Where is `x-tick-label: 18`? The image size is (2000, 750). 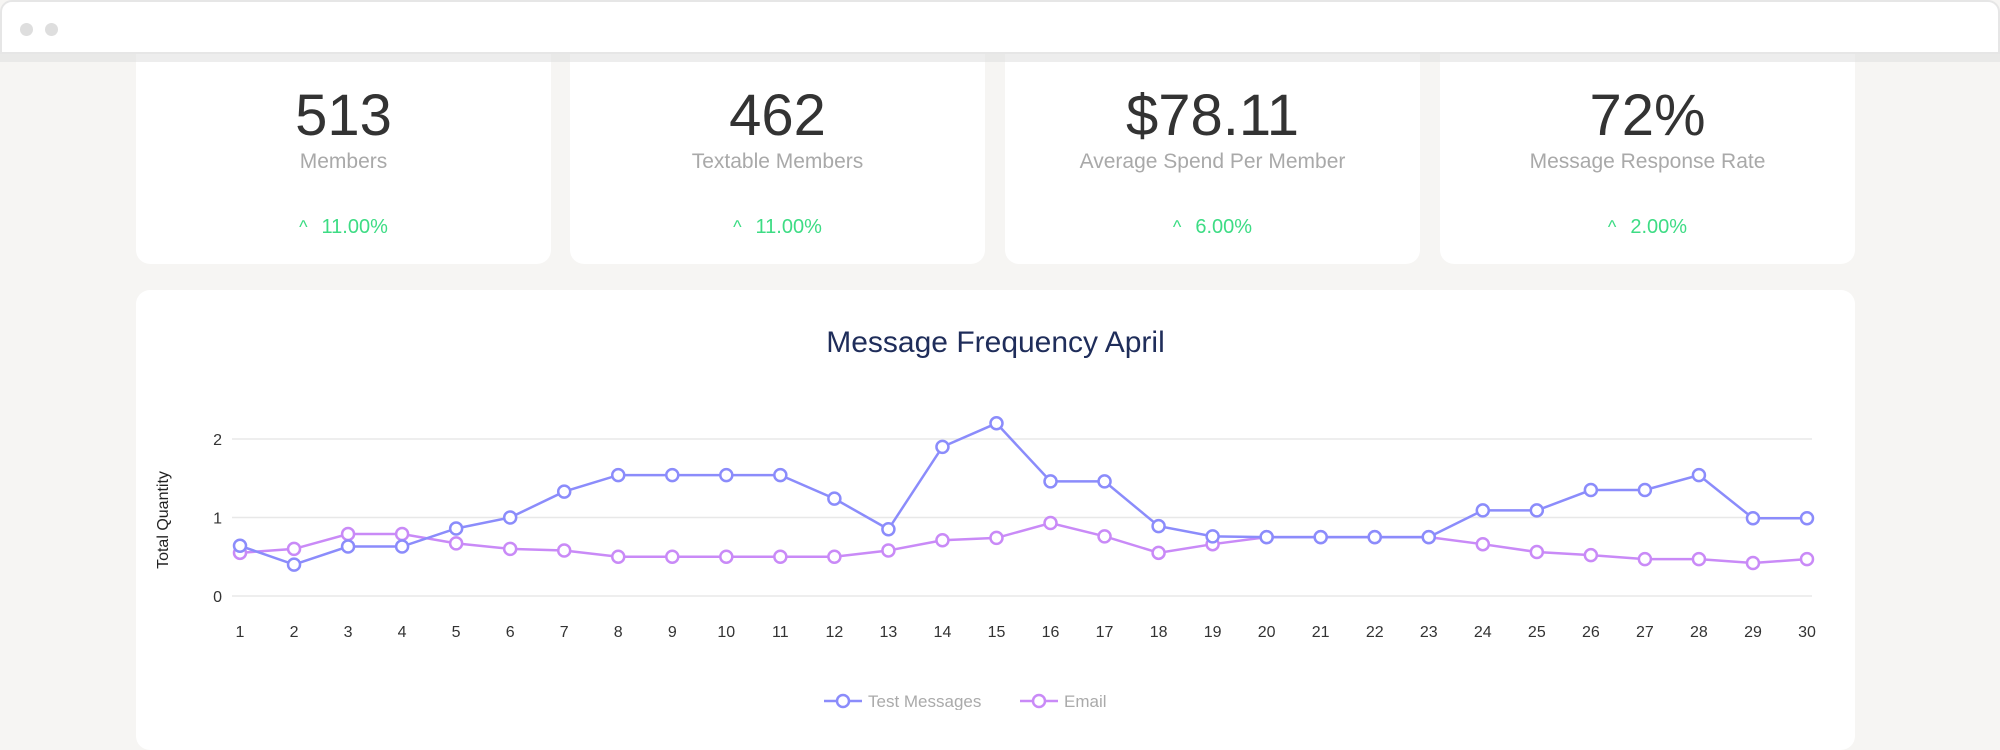 x-tick-label: 18 is located at coordinates (1159, 632).